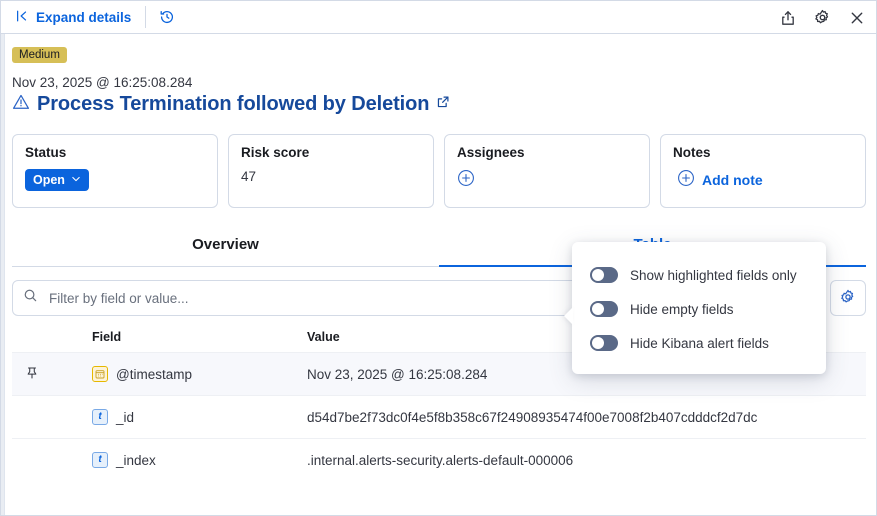 This screenshot has height=516, width=877. Describe the element at coordinates (568, 316) in the screenshot. I see `popover-arrow` at that location.